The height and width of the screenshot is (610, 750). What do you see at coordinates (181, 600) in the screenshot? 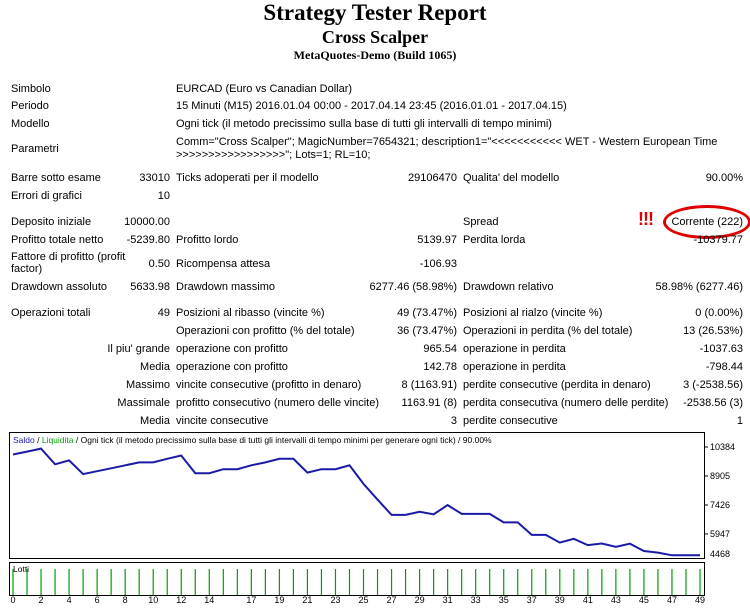
I see `x-tick-label: 12` at bounding box center [181, 600].